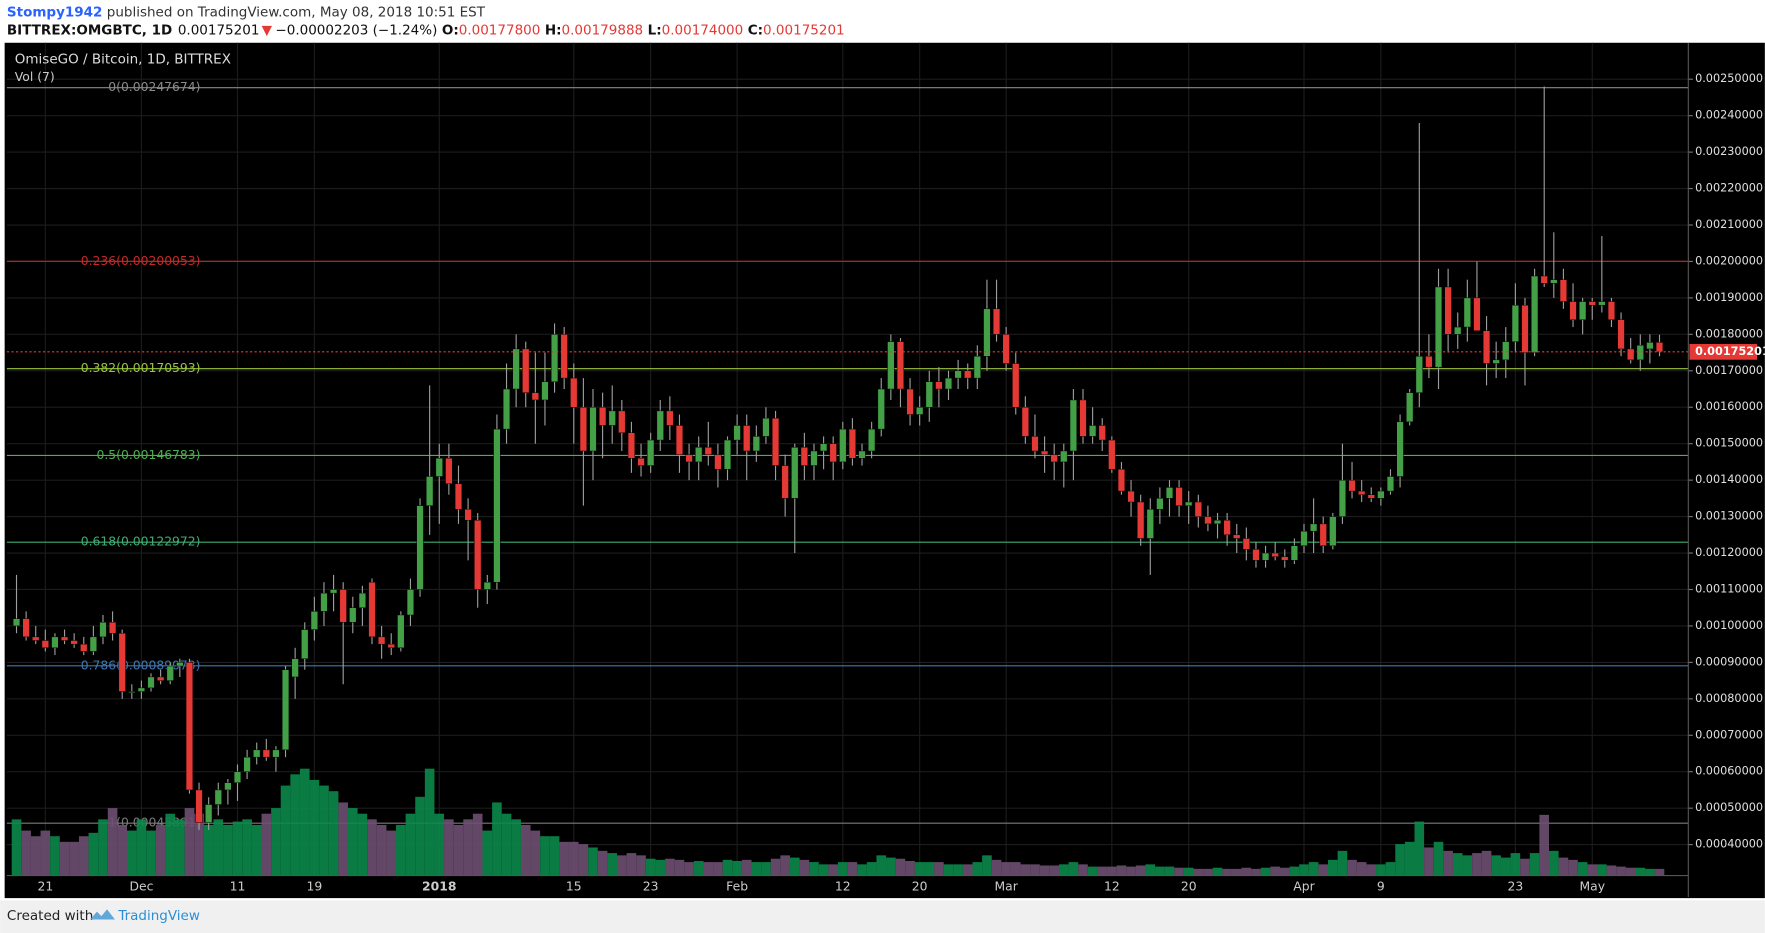 This screenshot has height=933, width=1765. I want to click on y-tick-label: 0.00130000, so click(1729, 516).